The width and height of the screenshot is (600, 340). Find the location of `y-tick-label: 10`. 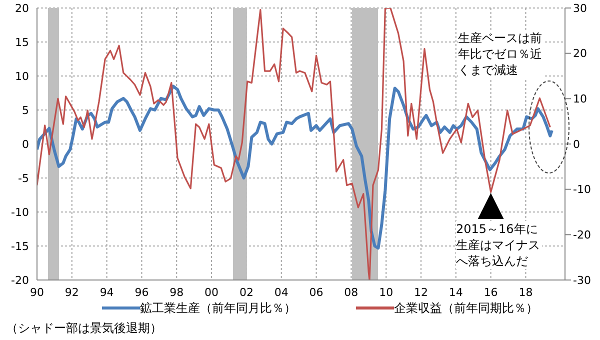

y-tick-label: 10 is located at coordinates (22, 76).